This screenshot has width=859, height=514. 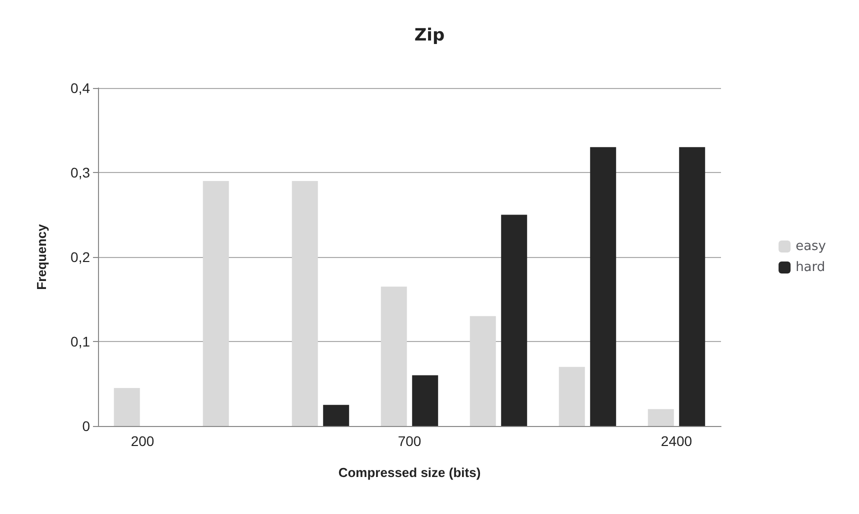 I want to click on x-tick-label: 200, so click(x=142, y=441).